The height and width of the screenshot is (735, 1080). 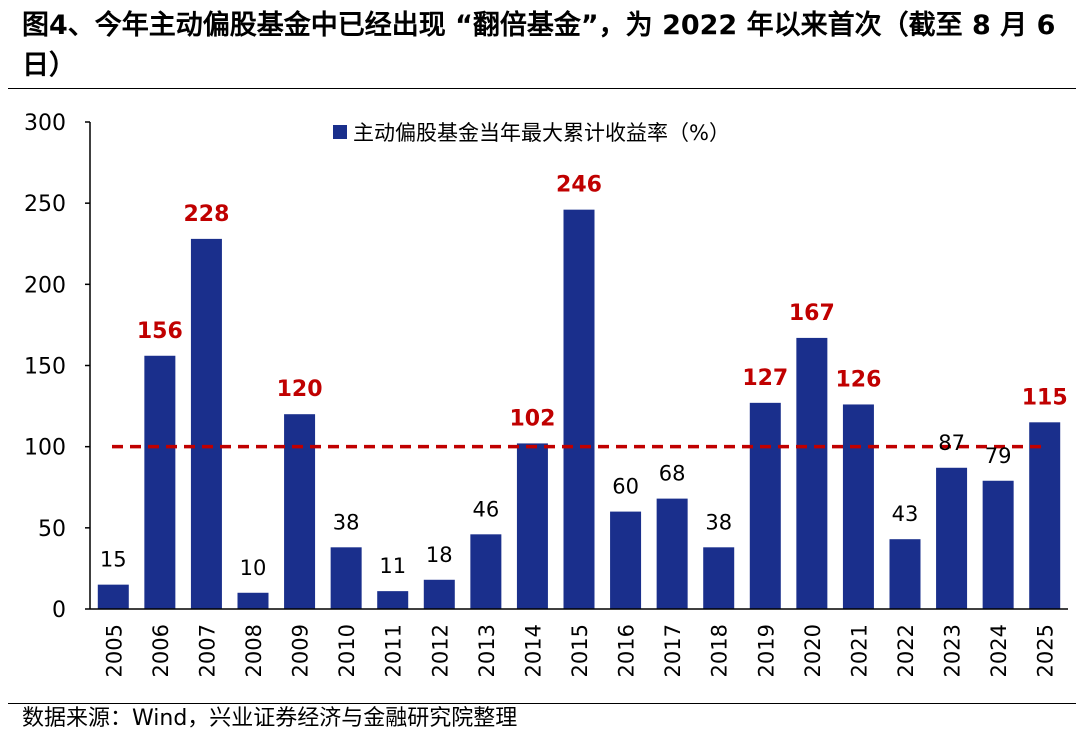 I want to click on x-tick-label-2022: 2022, so click(x=906, y=650).